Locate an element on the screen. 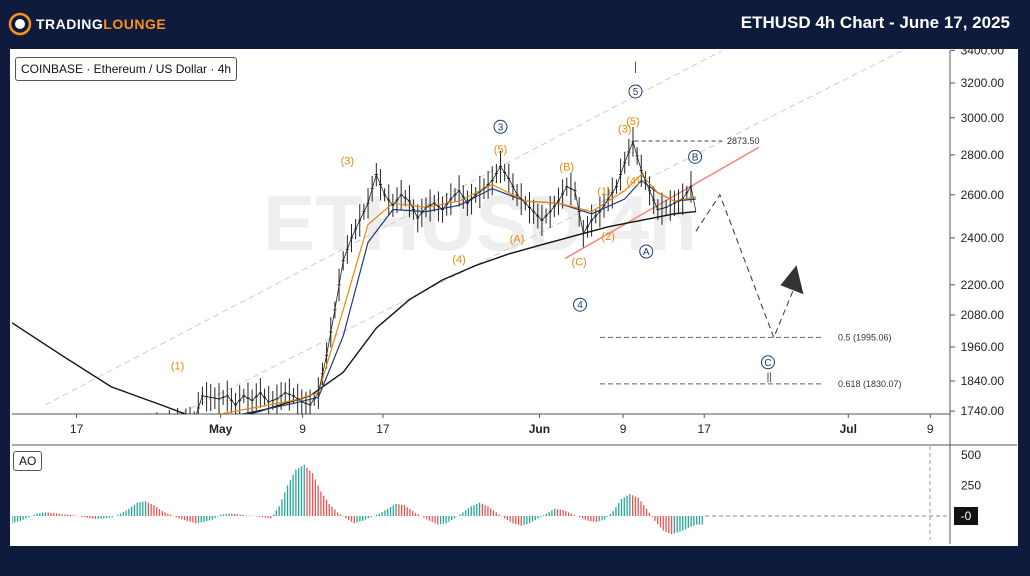 This screenshot has height=576, width=1030. logo-mark-icon is located at coordinates (20, 24).